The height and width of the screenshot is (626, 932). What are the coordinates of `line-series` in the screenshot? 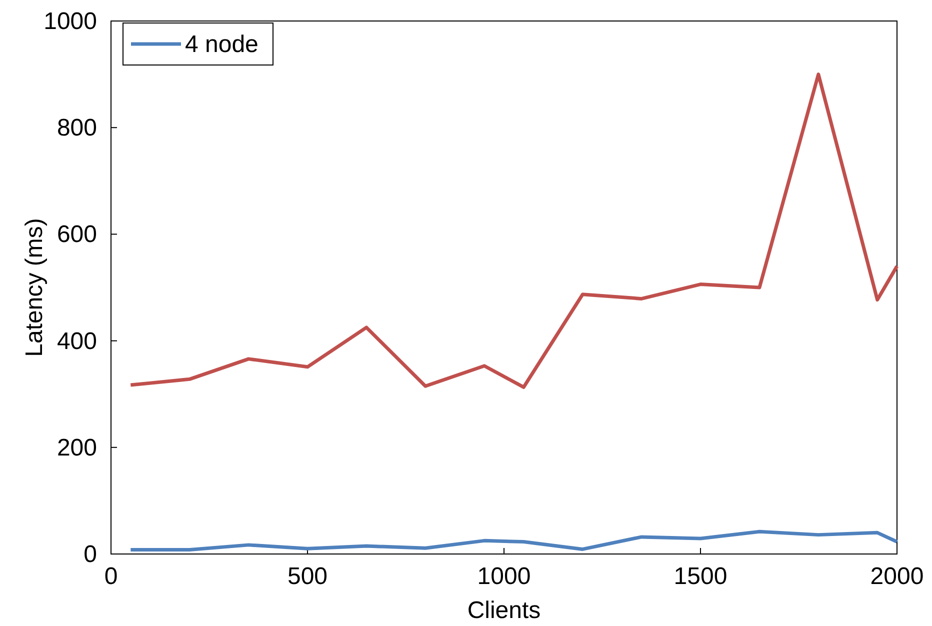 It's located at (513, 541).